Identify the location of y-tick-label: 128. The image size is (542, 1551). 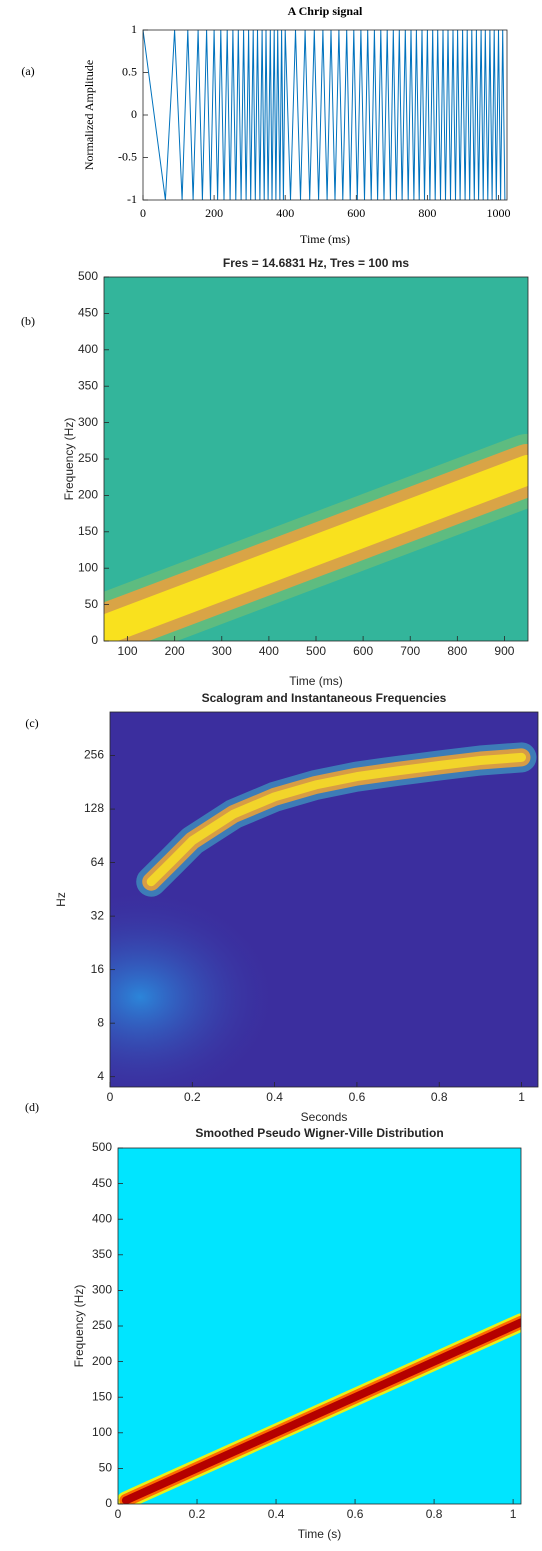
(94, 808).